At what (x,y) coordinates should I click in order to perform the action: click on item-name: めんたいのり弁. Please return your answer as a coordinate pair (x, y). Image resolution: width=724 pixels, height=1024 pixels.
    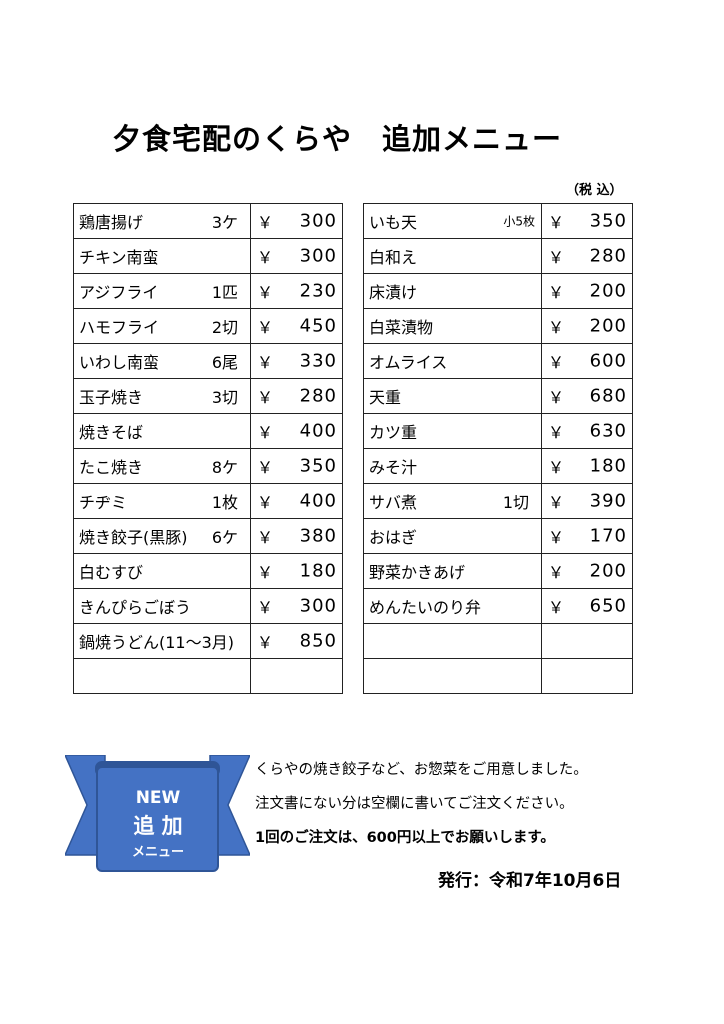
    Looking at the image, I should click on (425, 607).